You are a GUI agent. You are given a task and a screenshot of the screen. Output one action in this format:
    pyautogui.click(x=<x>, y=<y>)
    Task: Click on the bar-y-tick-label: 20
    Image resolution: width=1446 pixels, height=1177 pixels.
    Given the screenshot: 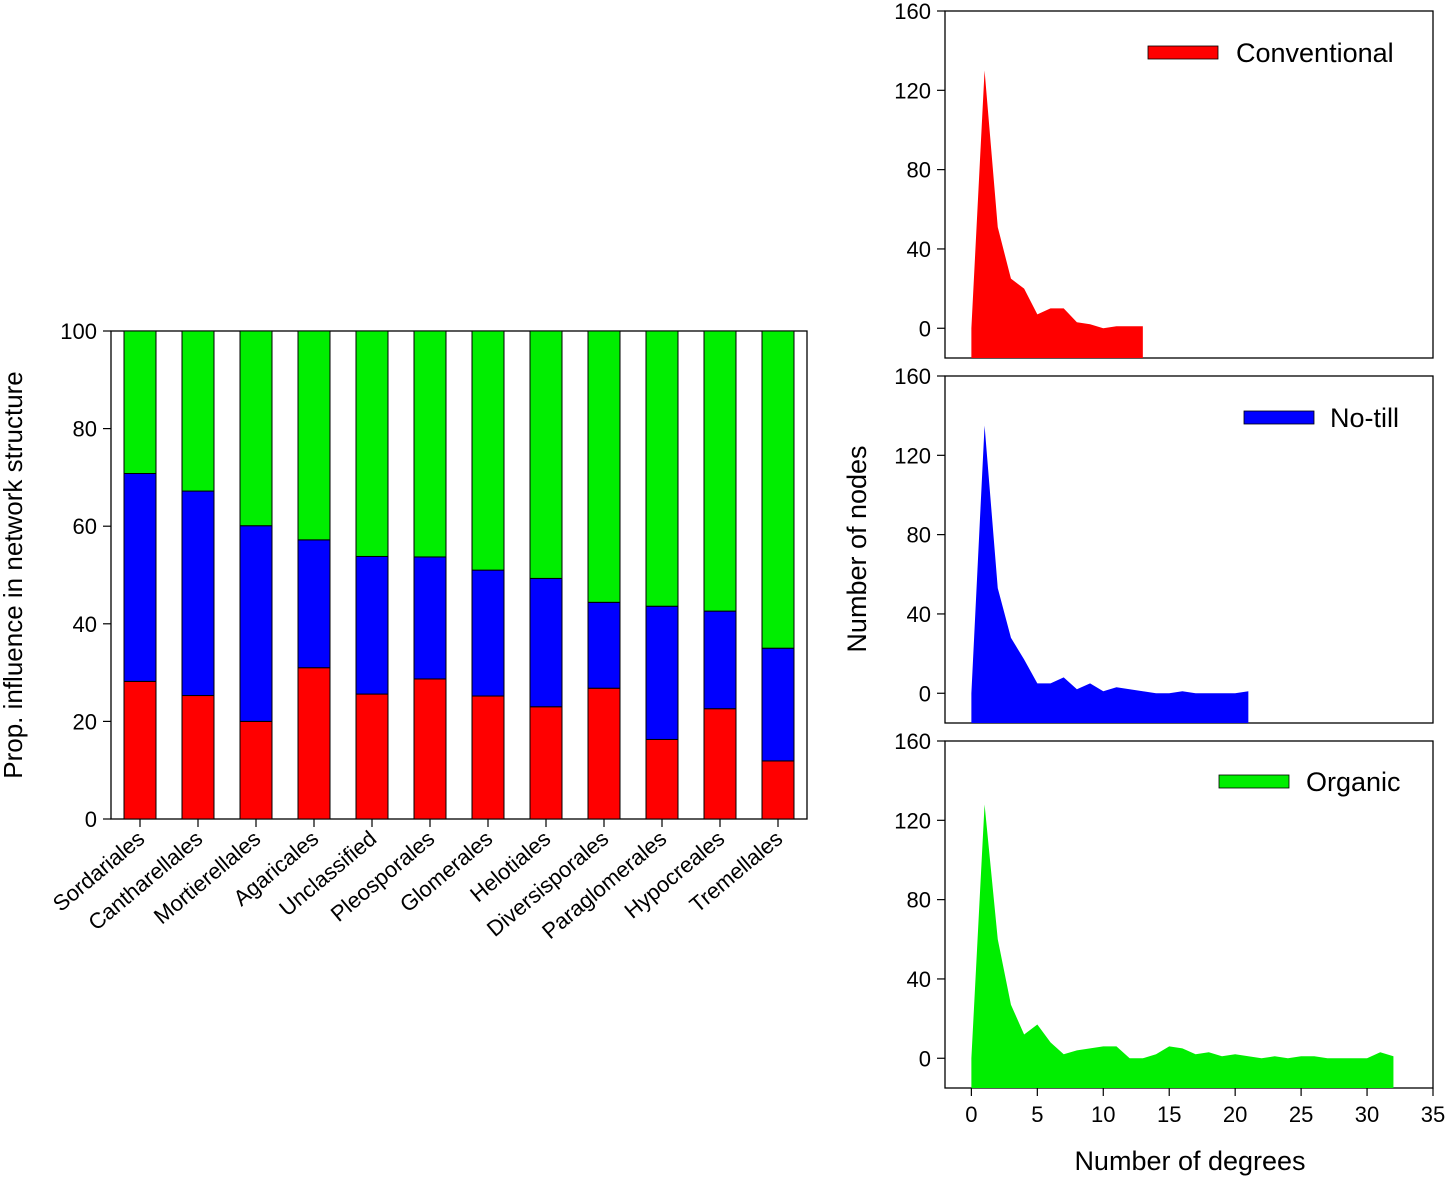 What is the action you would take?
    pyautogui.click(x=85, y=721)
    